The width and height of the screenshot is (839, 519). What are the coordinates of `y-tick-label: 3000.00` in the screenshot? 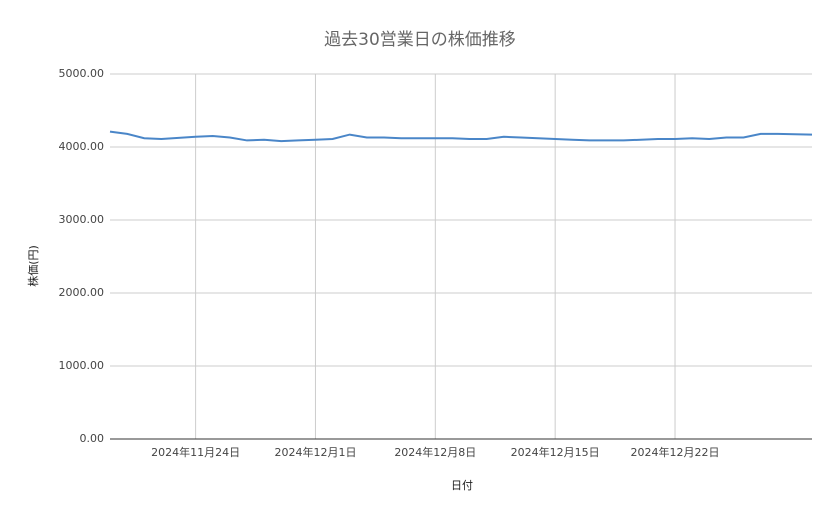 It's located at (82, 219).